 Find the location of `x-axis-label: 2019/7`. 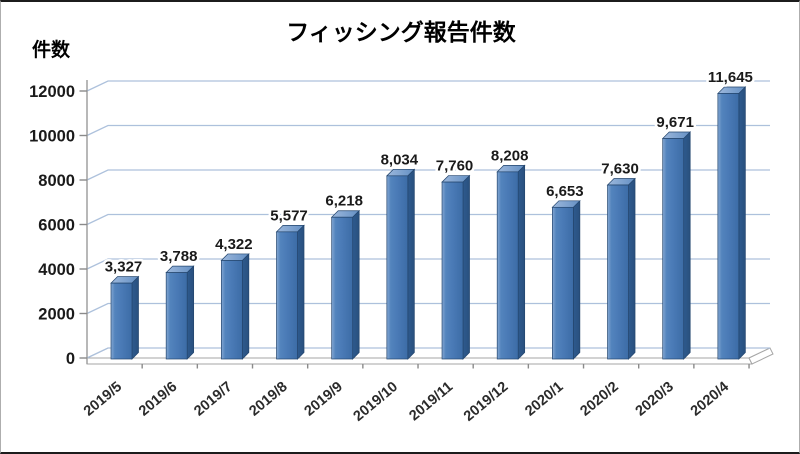

x-axis-label: 2019/7 is located at coordinates (213, 399).